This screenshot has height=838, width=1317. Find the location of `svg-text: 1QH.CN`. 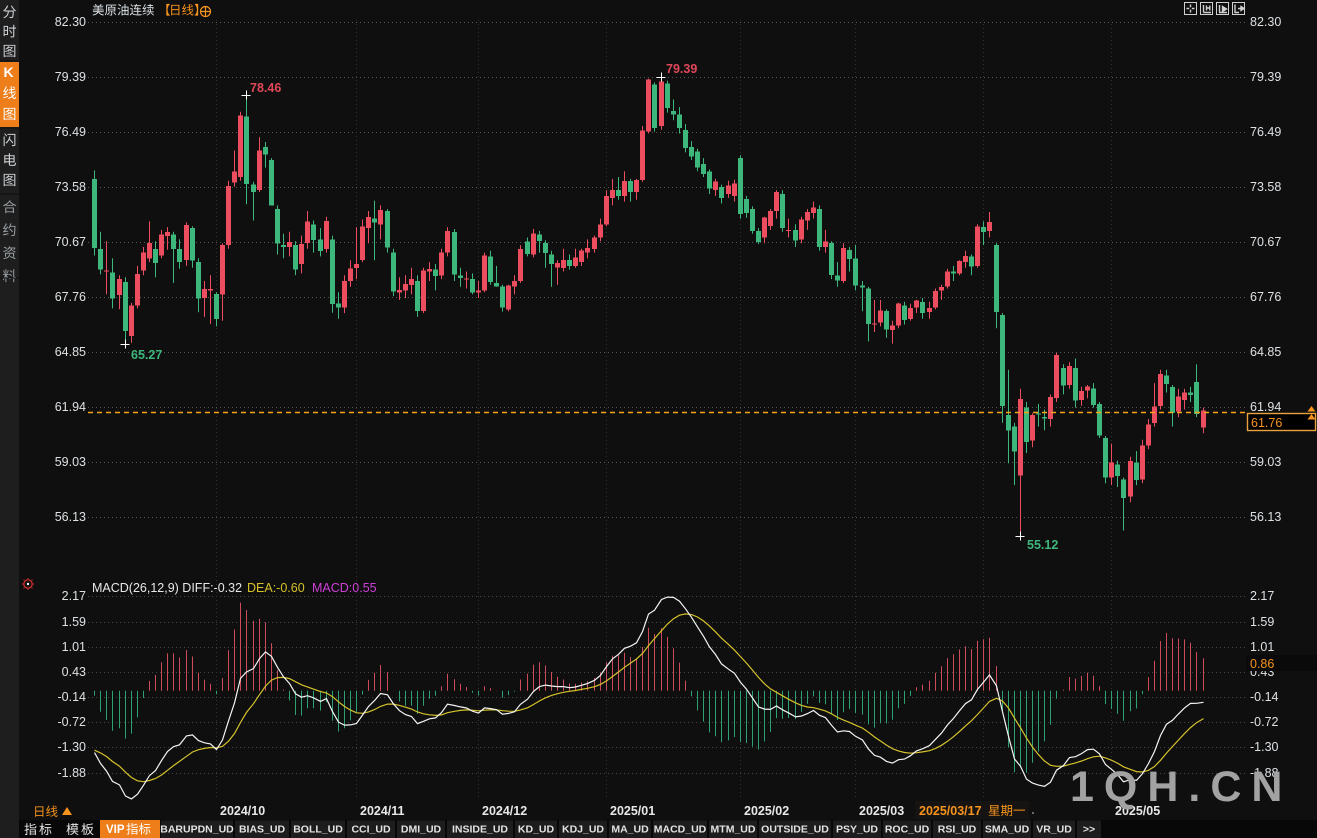

svg-text: 1QH.CN is located at coordinates (1181, 787).